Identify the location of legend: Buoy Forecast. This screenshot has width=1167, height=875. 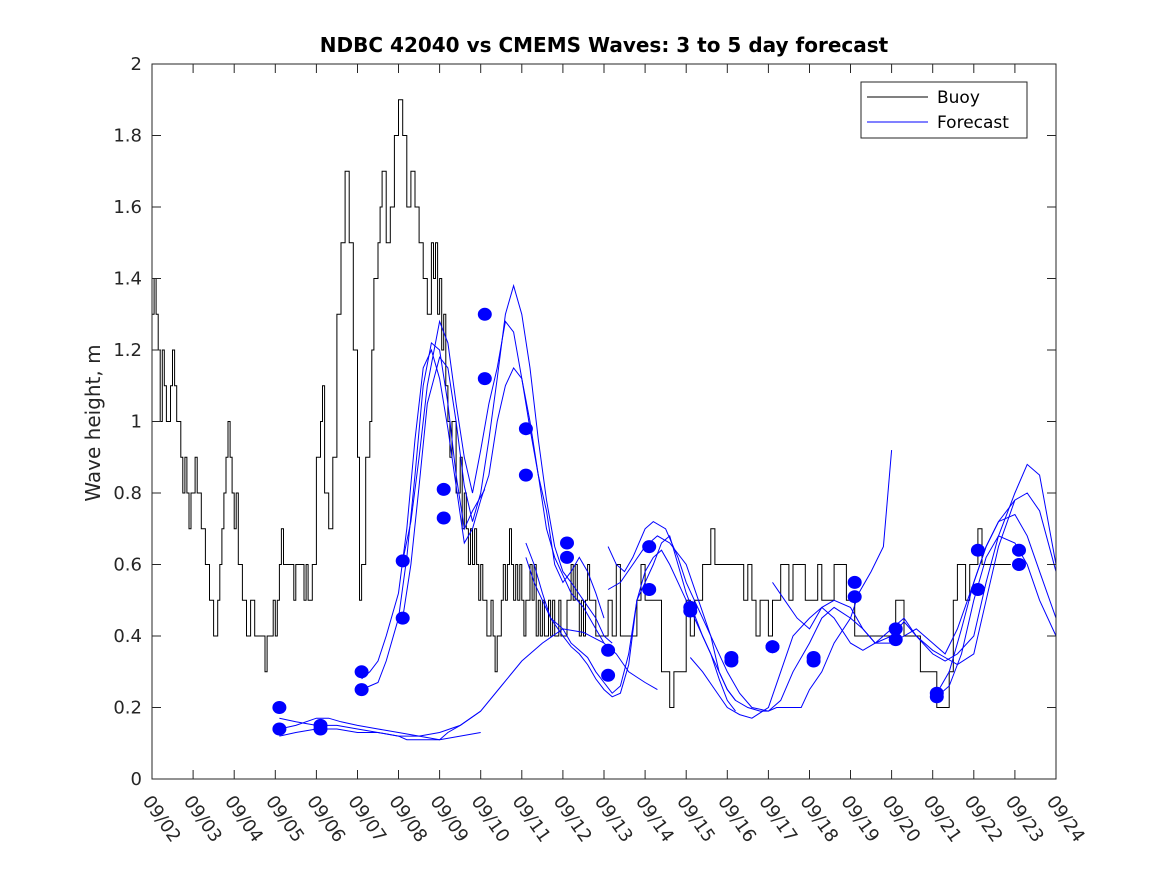
(944, 110).